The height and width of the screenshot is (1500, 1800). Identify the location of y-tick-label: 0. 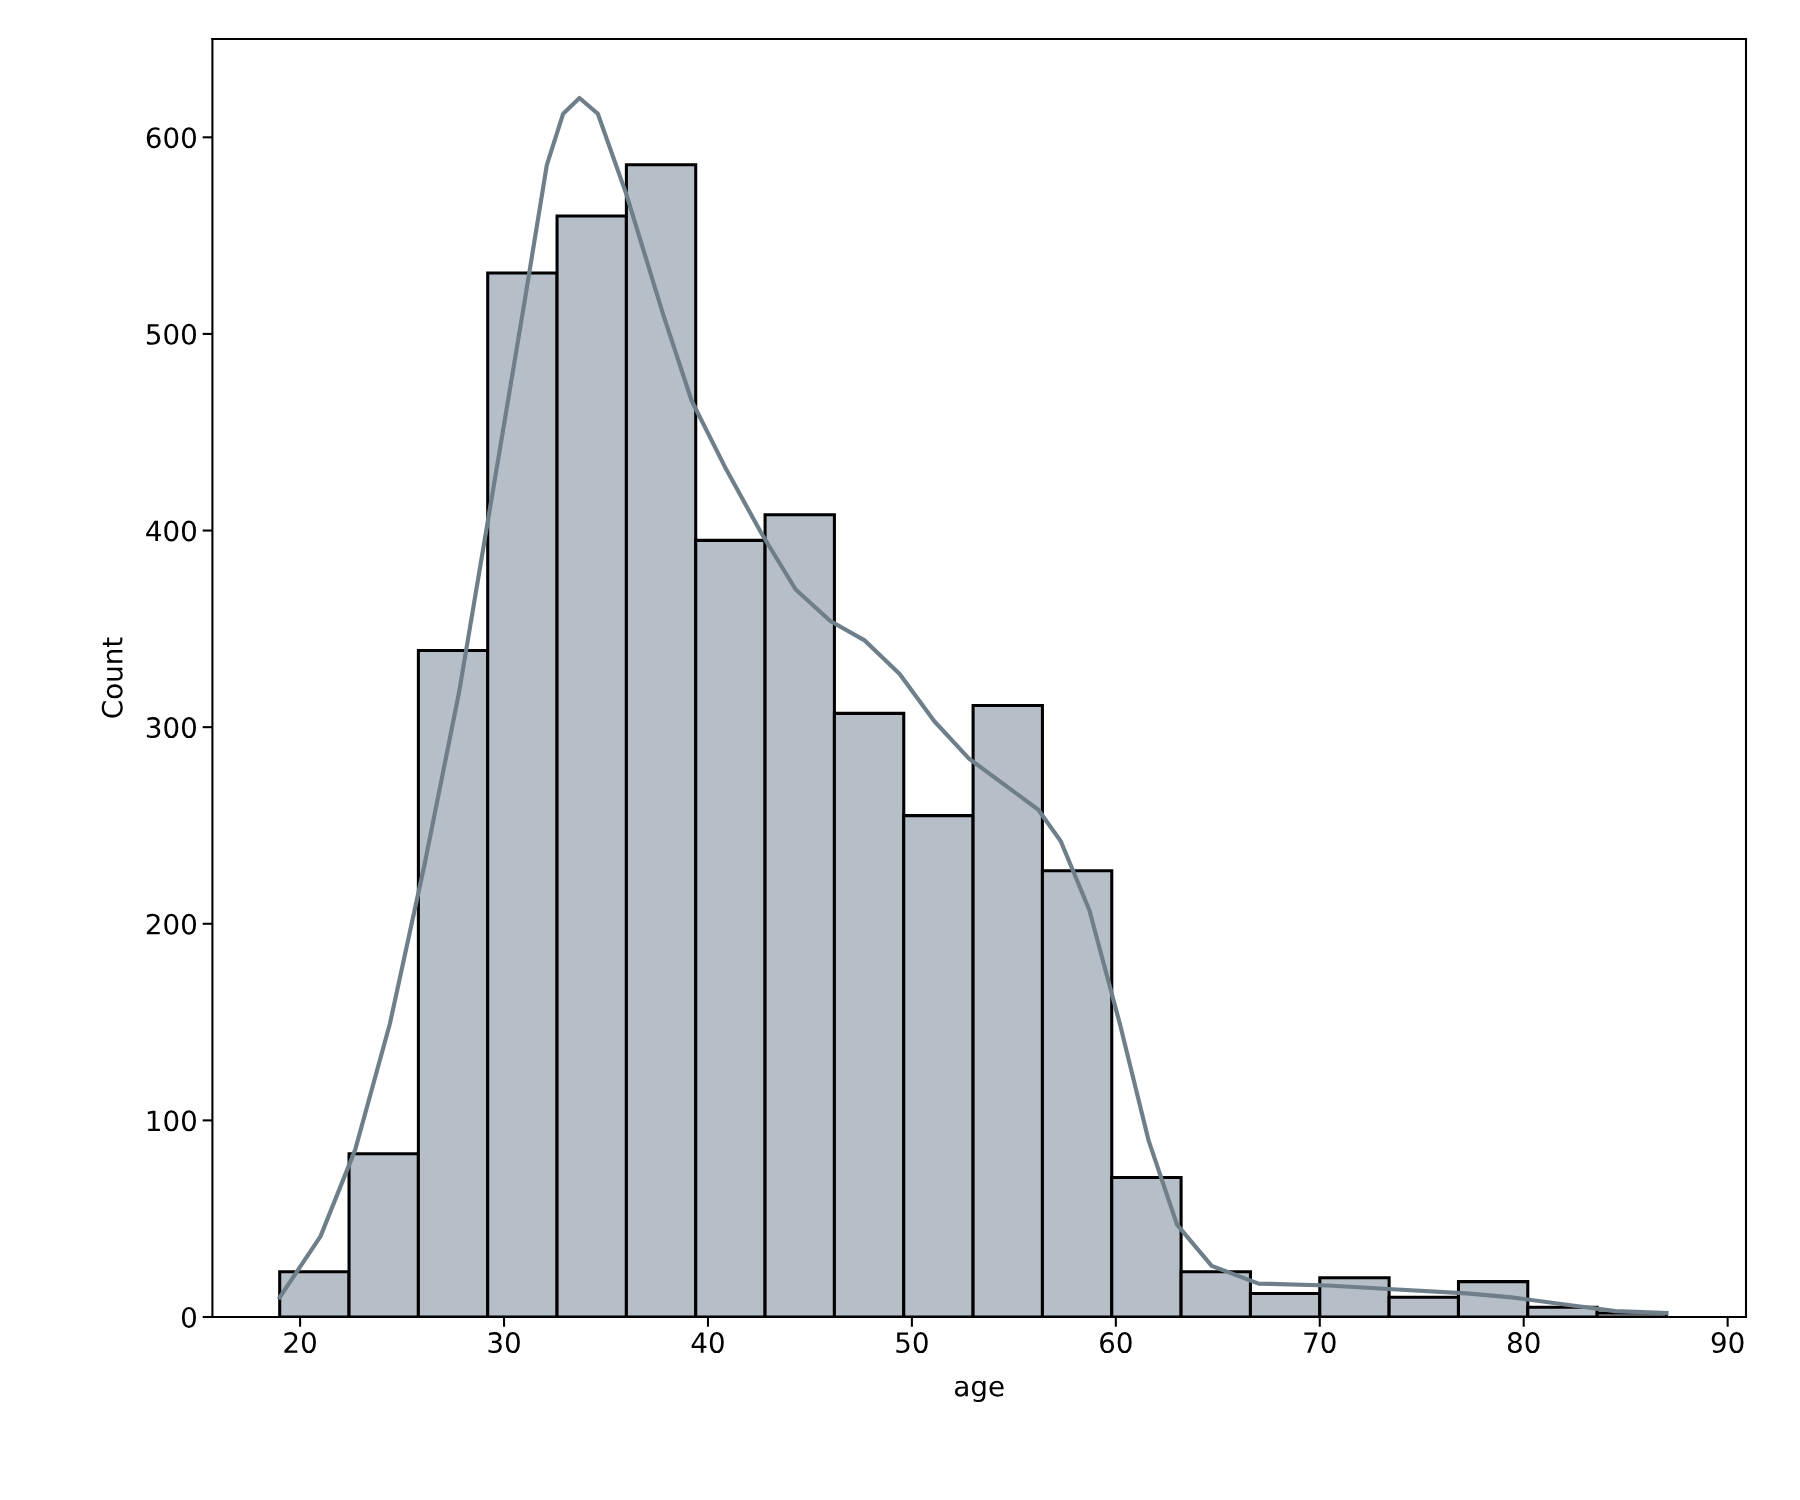
(188, 1317).